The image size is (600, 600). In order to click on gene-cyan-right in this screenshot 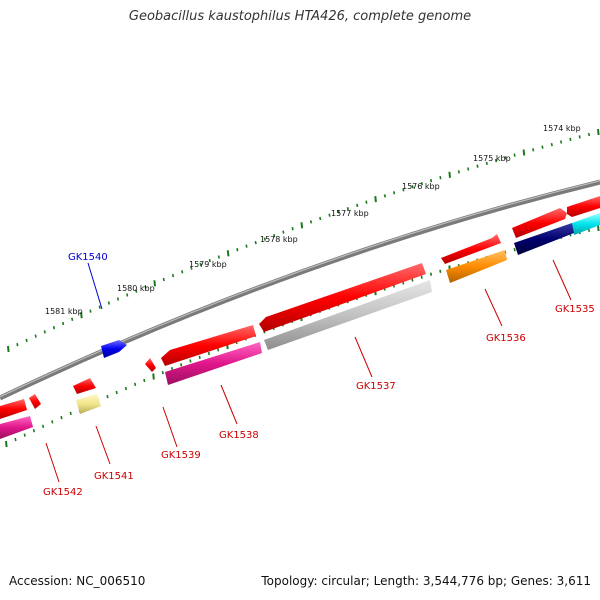, I will do `click(586, 224)`.